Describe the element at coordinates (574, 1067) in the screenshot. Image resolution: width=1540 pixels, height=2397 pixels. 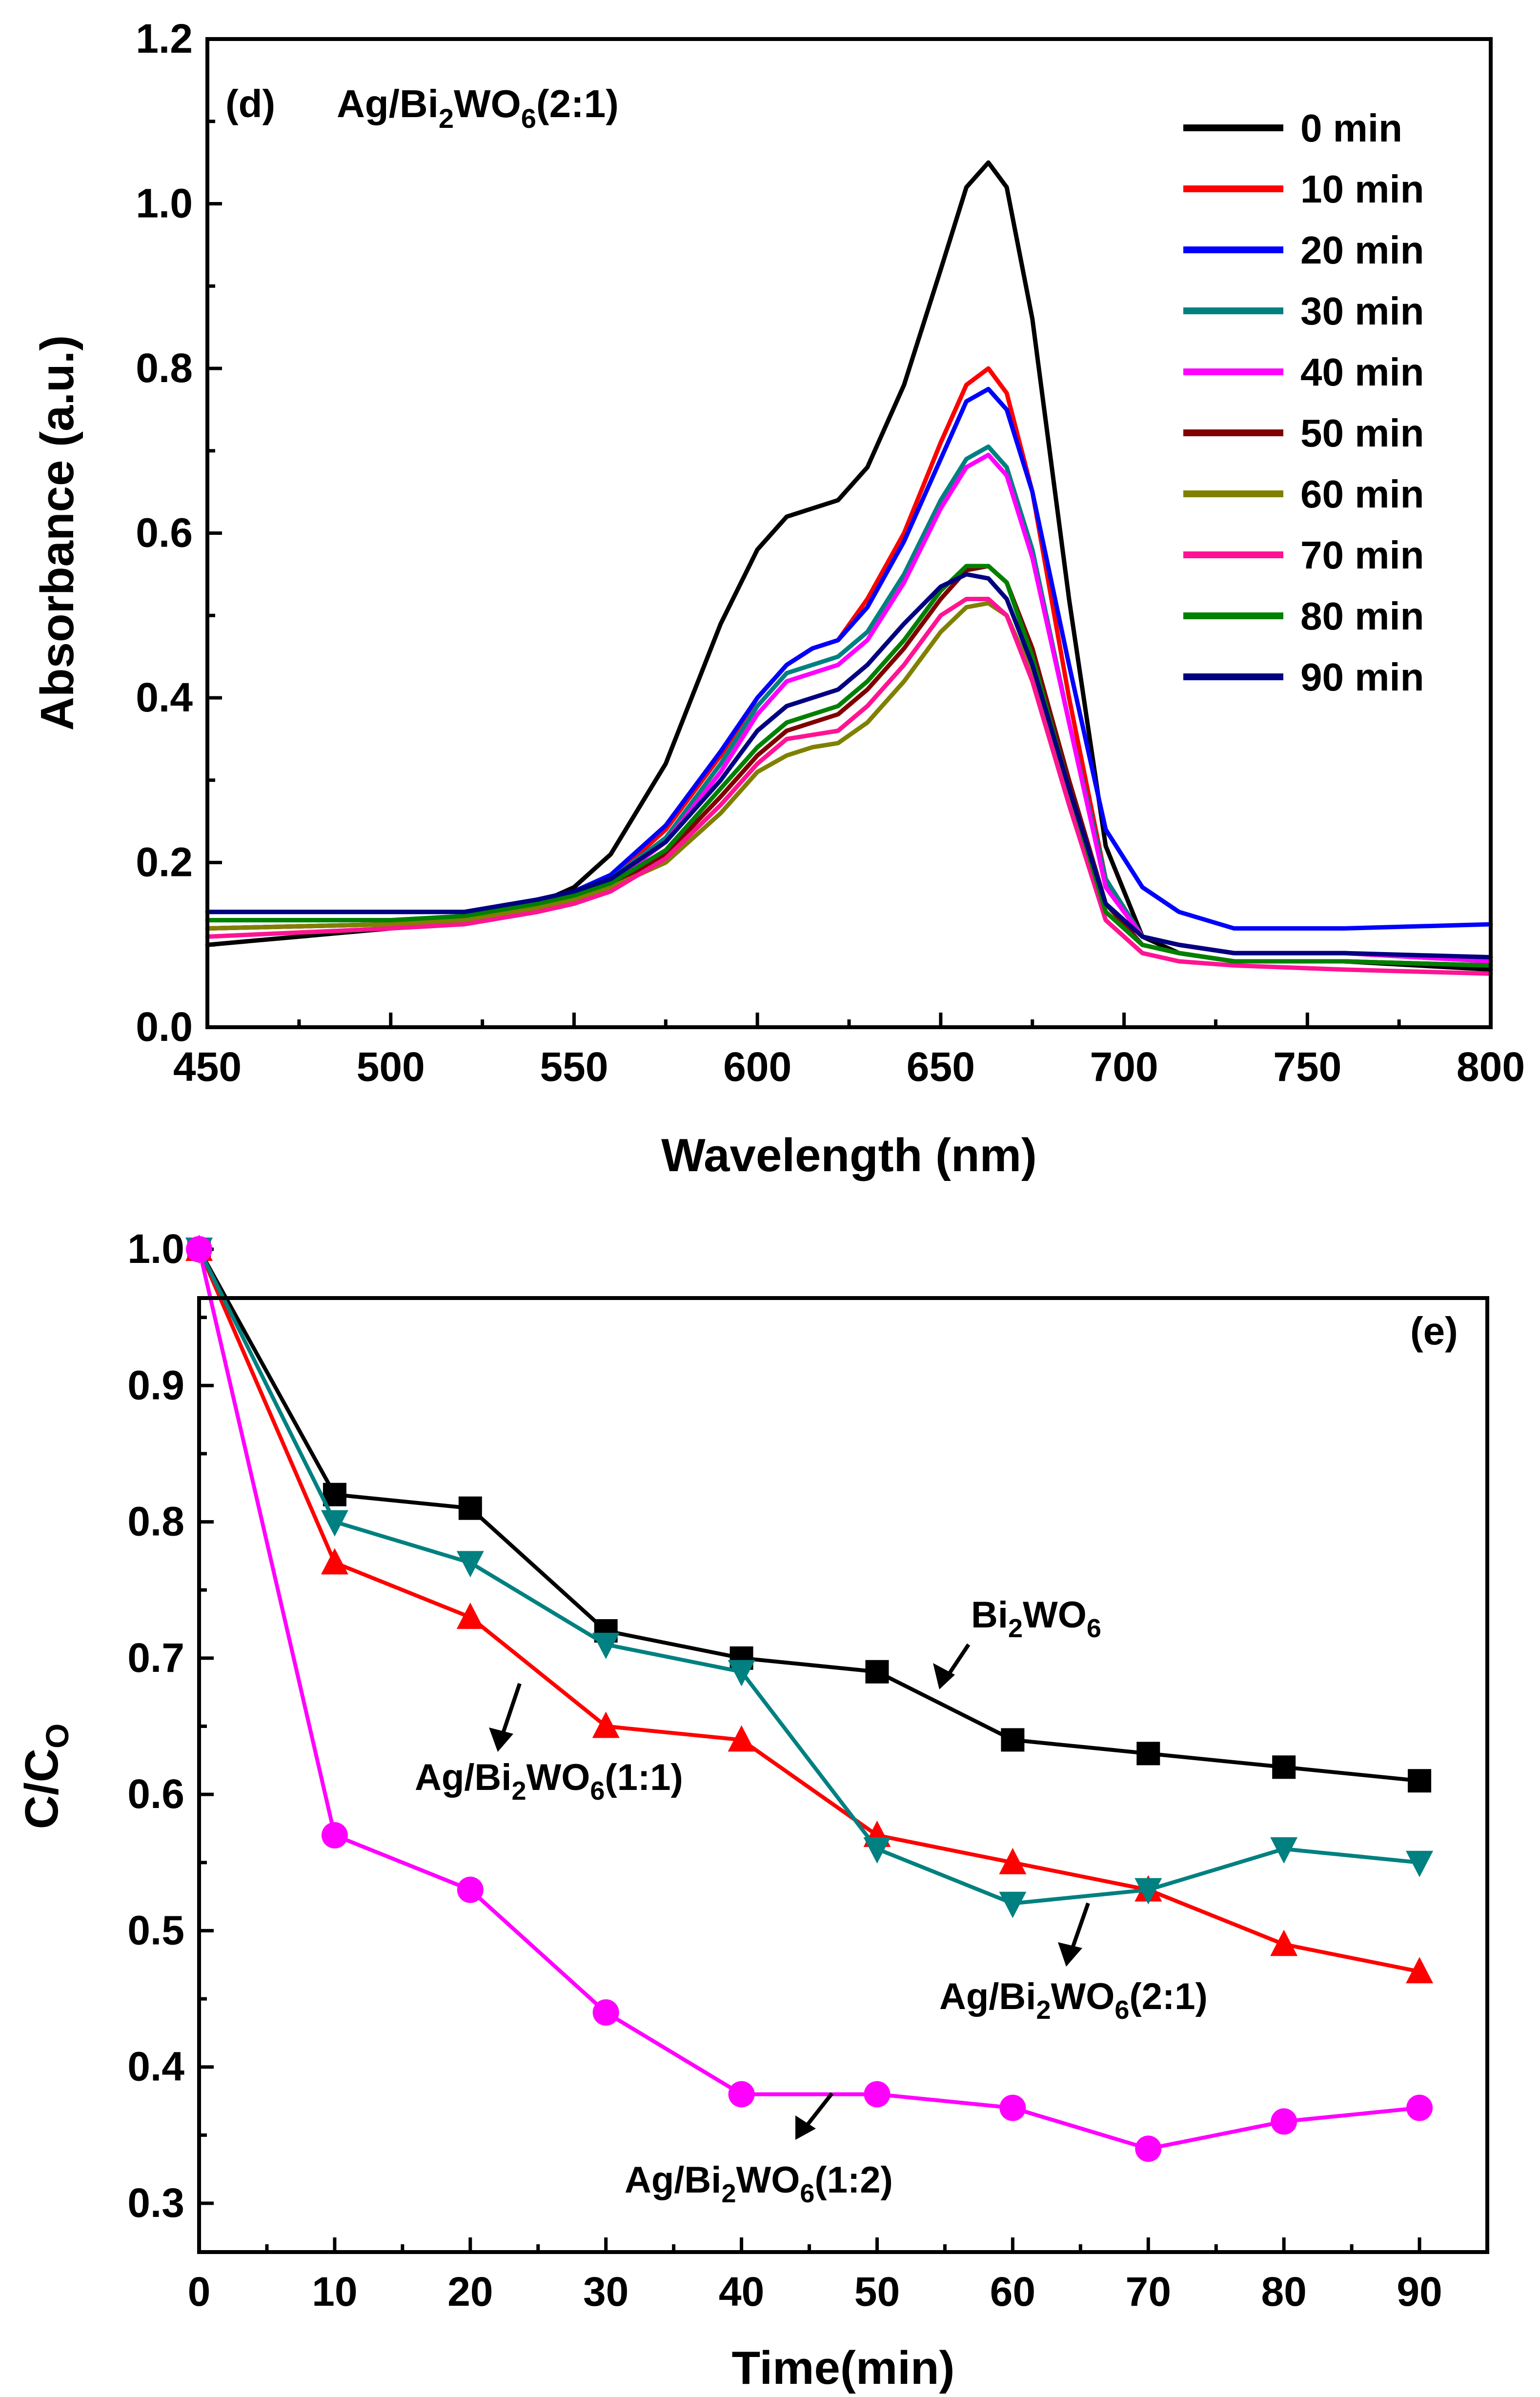
I see `panel-d-x-tick-label: 550` at that location.